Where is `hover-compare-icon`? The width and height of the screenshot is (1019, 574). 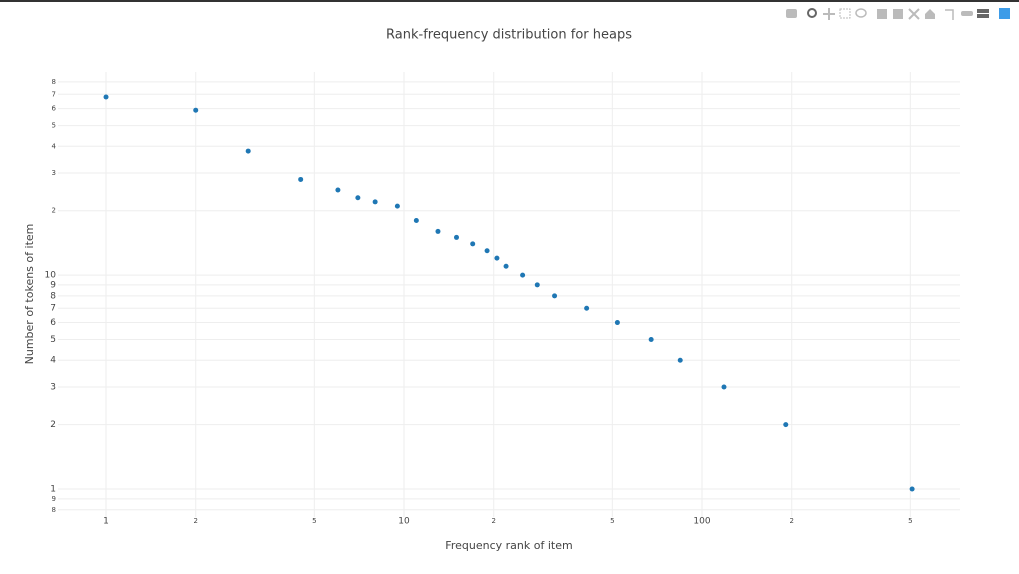 hover-compare-icon is located at coordinates (983, 11).